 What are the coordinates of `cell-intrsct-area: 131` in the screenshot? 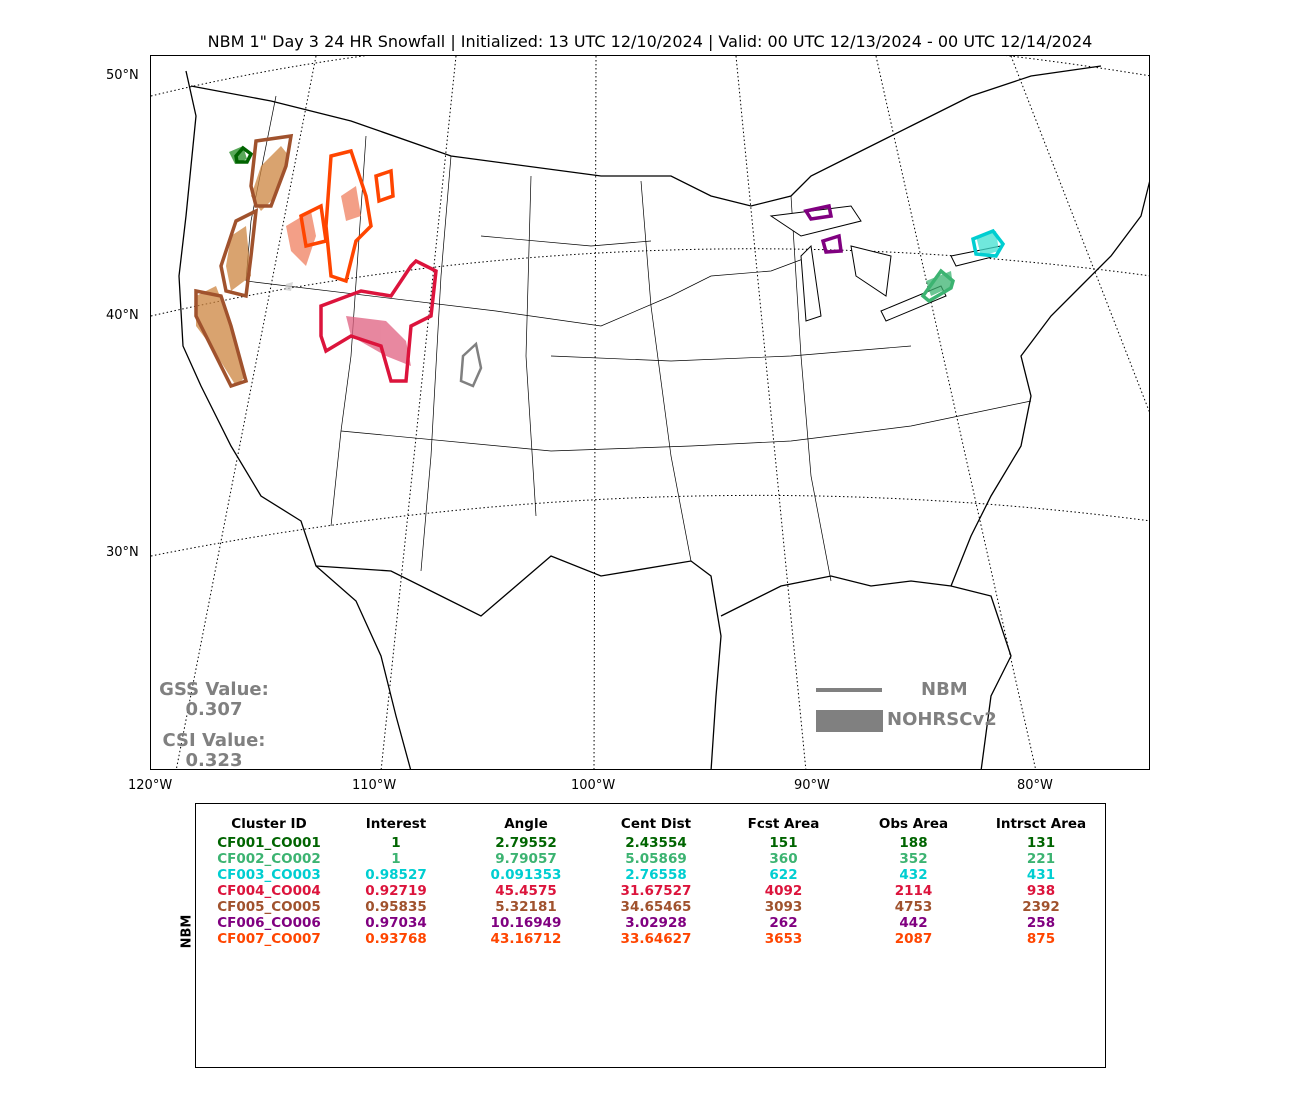 It's located at (1041, 843).